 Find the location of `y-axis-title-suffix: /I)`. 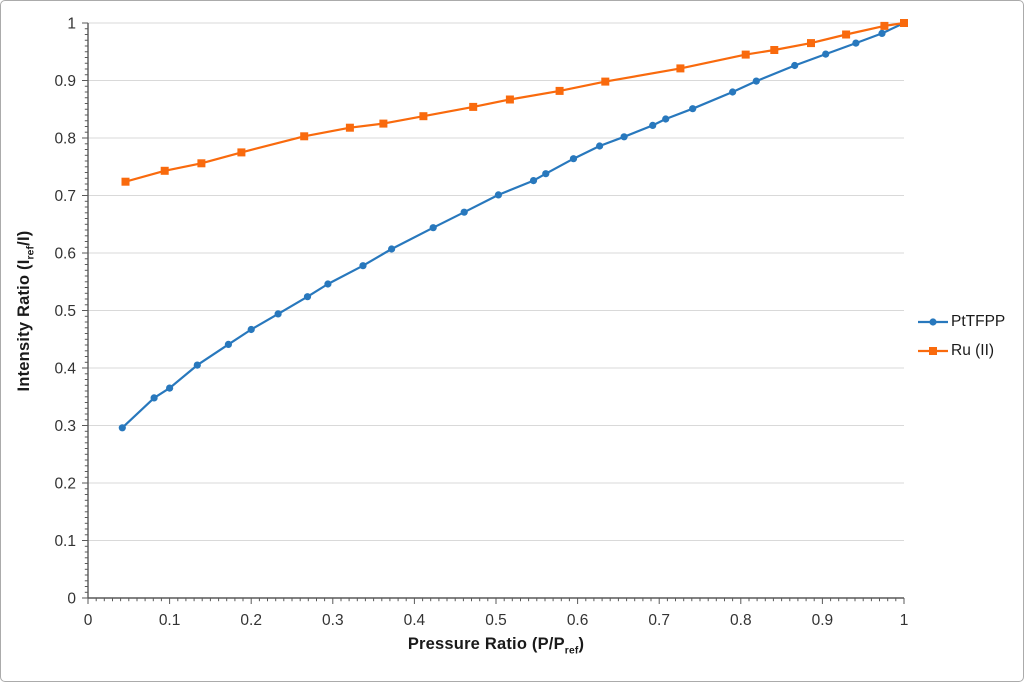

y-axis-title-suffix: /I) is located at coordinates (24, 238).